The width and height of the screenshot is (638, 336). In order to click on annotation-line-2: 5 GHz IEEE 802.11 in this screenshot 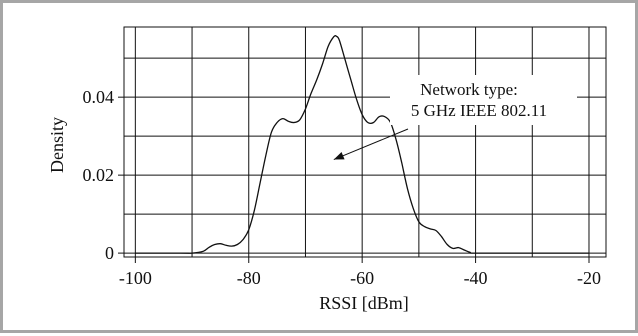, I will do `click(479, 110)`.